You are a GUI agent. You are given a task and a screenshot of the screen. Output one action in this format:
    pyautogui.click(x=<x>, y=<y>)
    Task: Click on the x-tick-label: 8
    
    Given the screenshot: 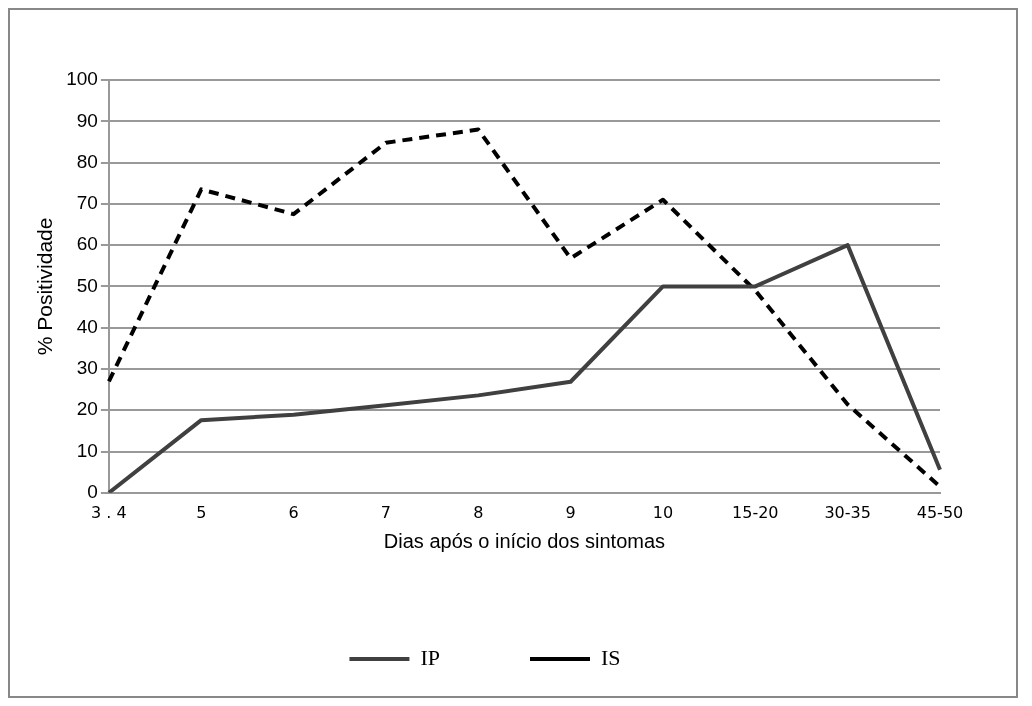 What is the action you would take?
    pyautogui.click(x=478, y=512)
    